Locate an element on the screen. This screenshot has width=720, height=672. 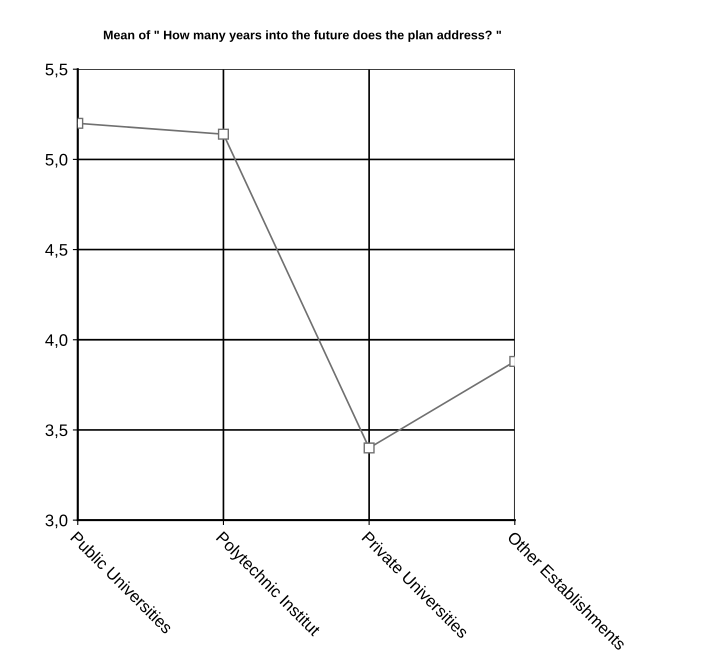
y-tick-label: 4,5 is located at coordinates (56, 251).